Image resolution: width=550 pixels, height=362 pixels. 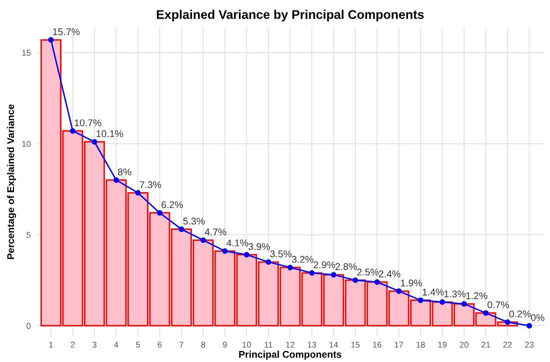 I want to click on x-tick-label: 6, so click(x=160, y=345).